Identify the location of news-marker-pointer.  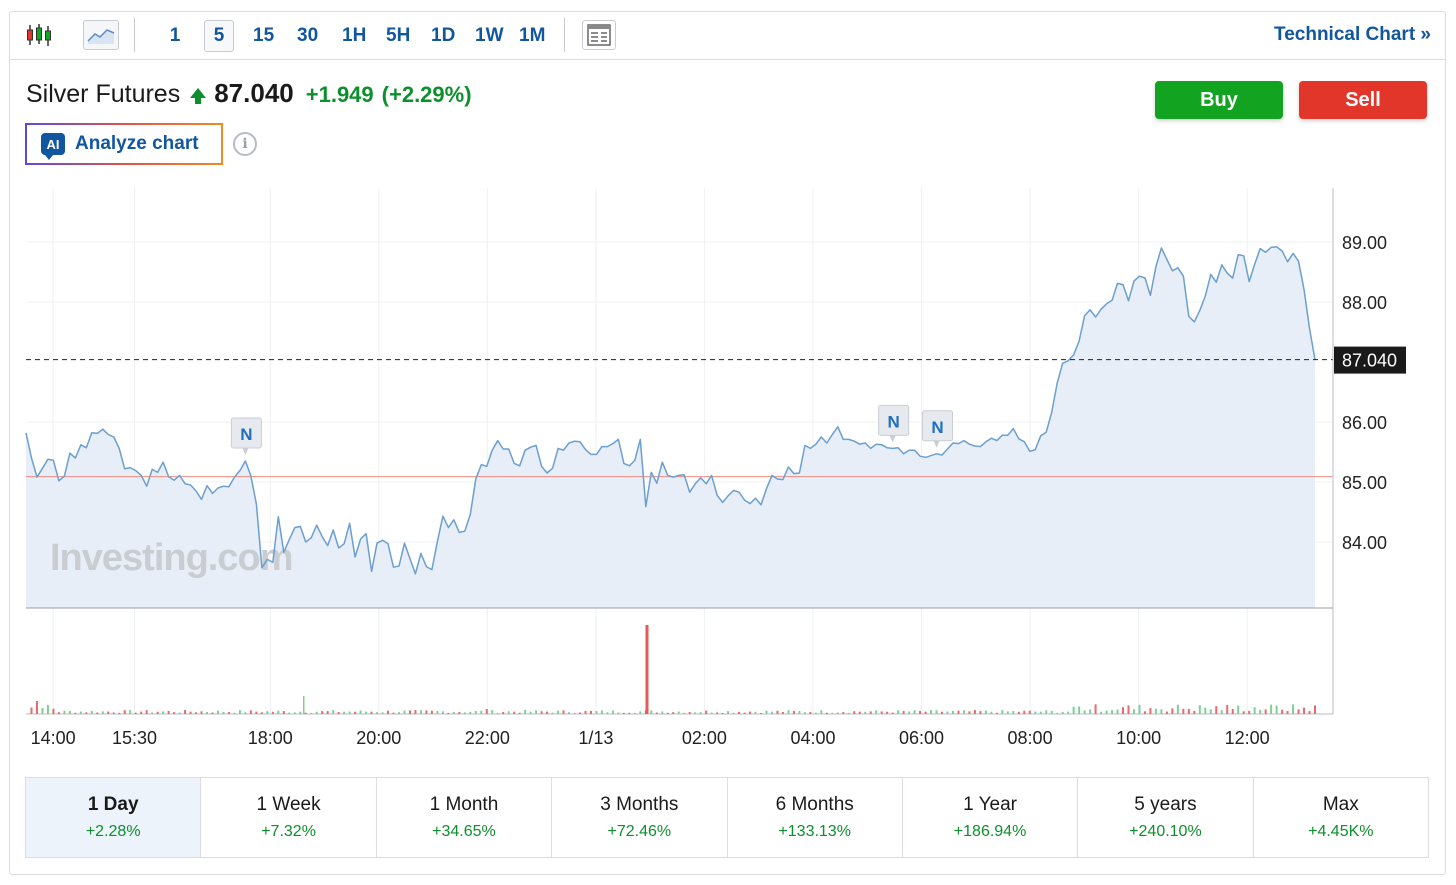
(245, 451).